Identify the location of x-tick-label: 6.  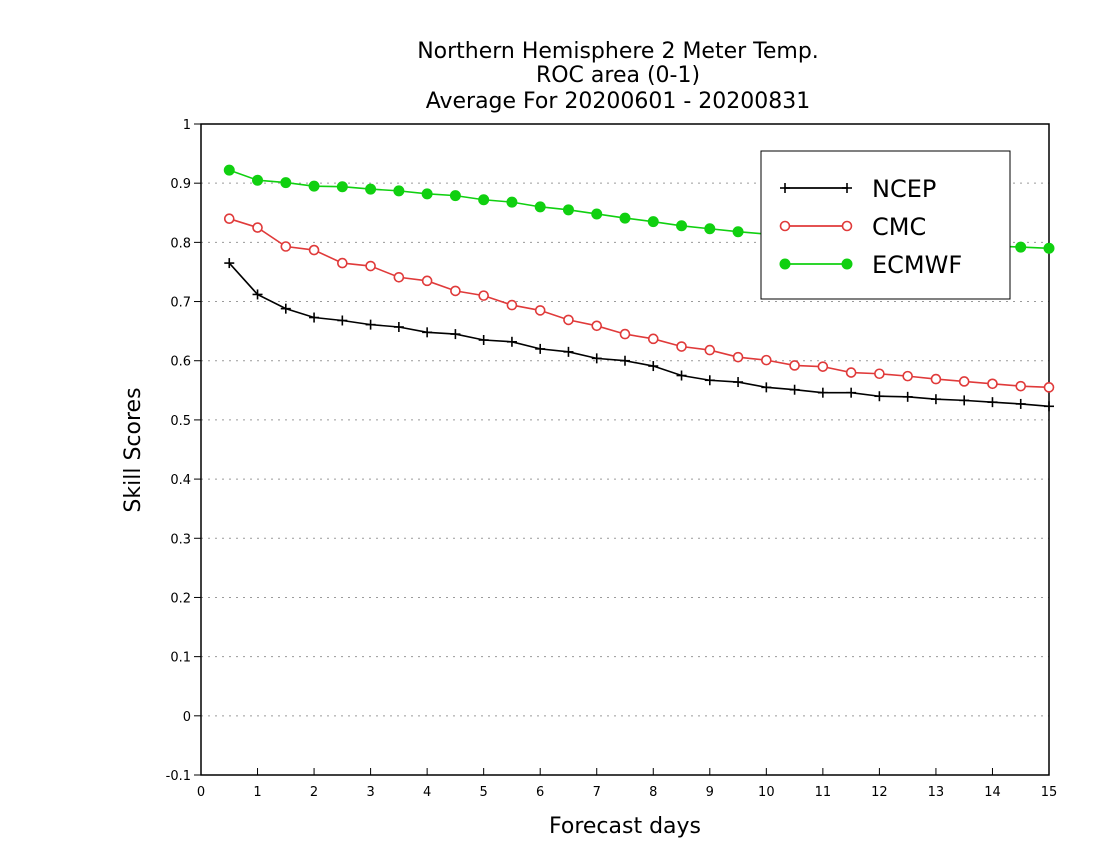
(540, 792).